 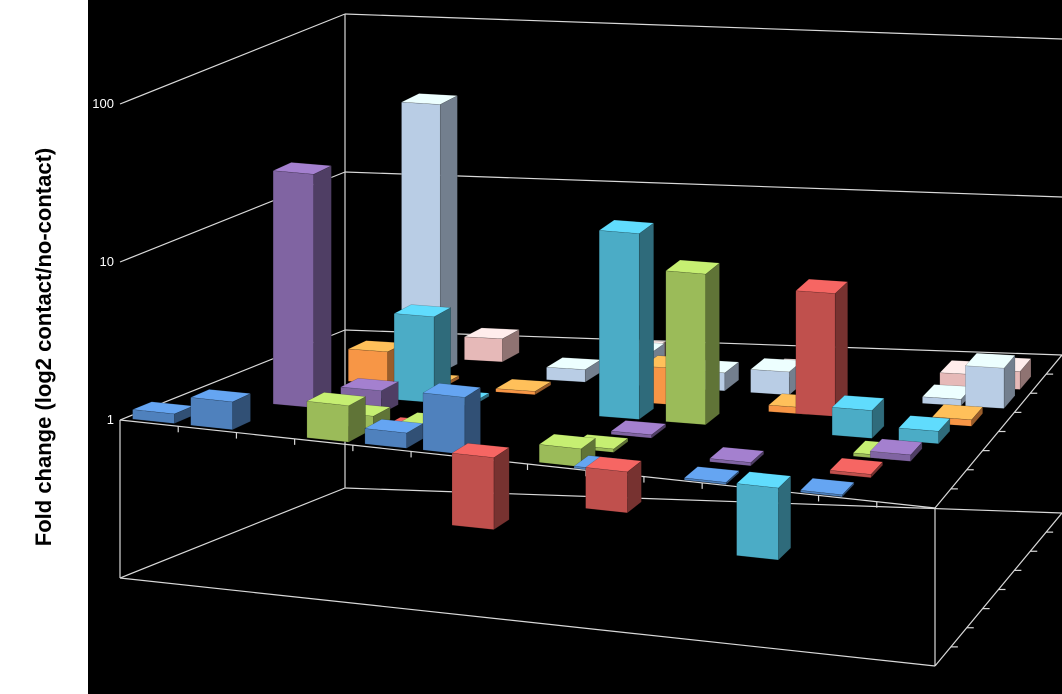 I want to click on floor-front-edge, so click(x=527, y=622).